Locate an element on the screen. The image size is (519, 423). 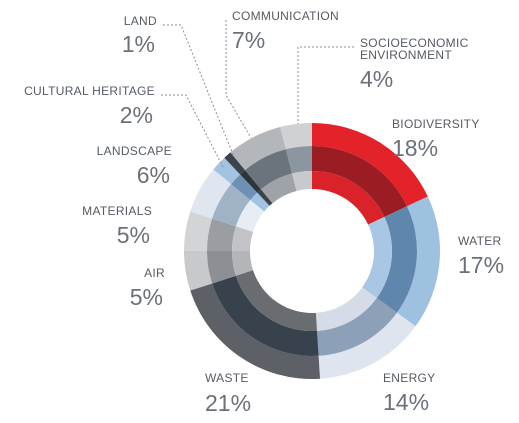
category-label: CULTURAL HERITAGE is located at coordinates (89, 91).